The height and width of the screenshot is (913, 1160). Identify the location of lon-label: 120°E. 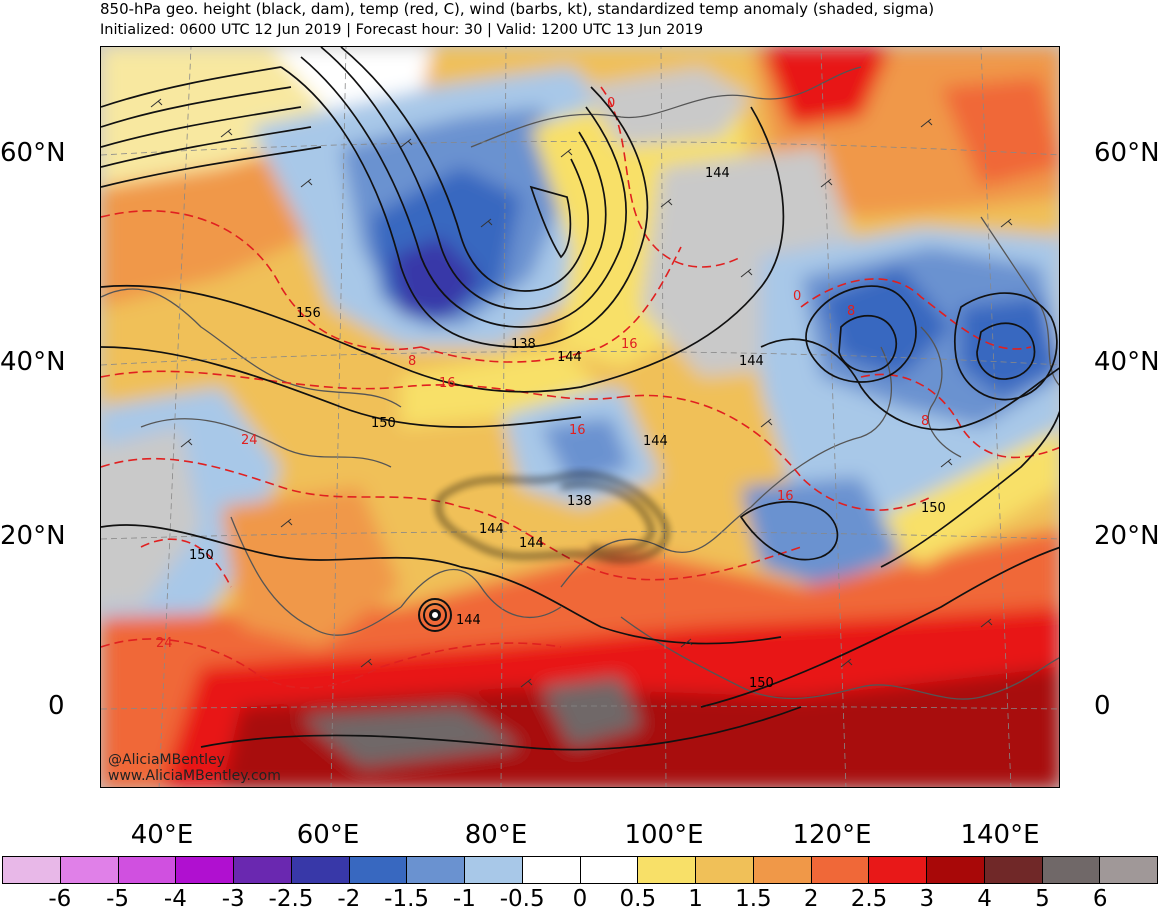
(832, 835).